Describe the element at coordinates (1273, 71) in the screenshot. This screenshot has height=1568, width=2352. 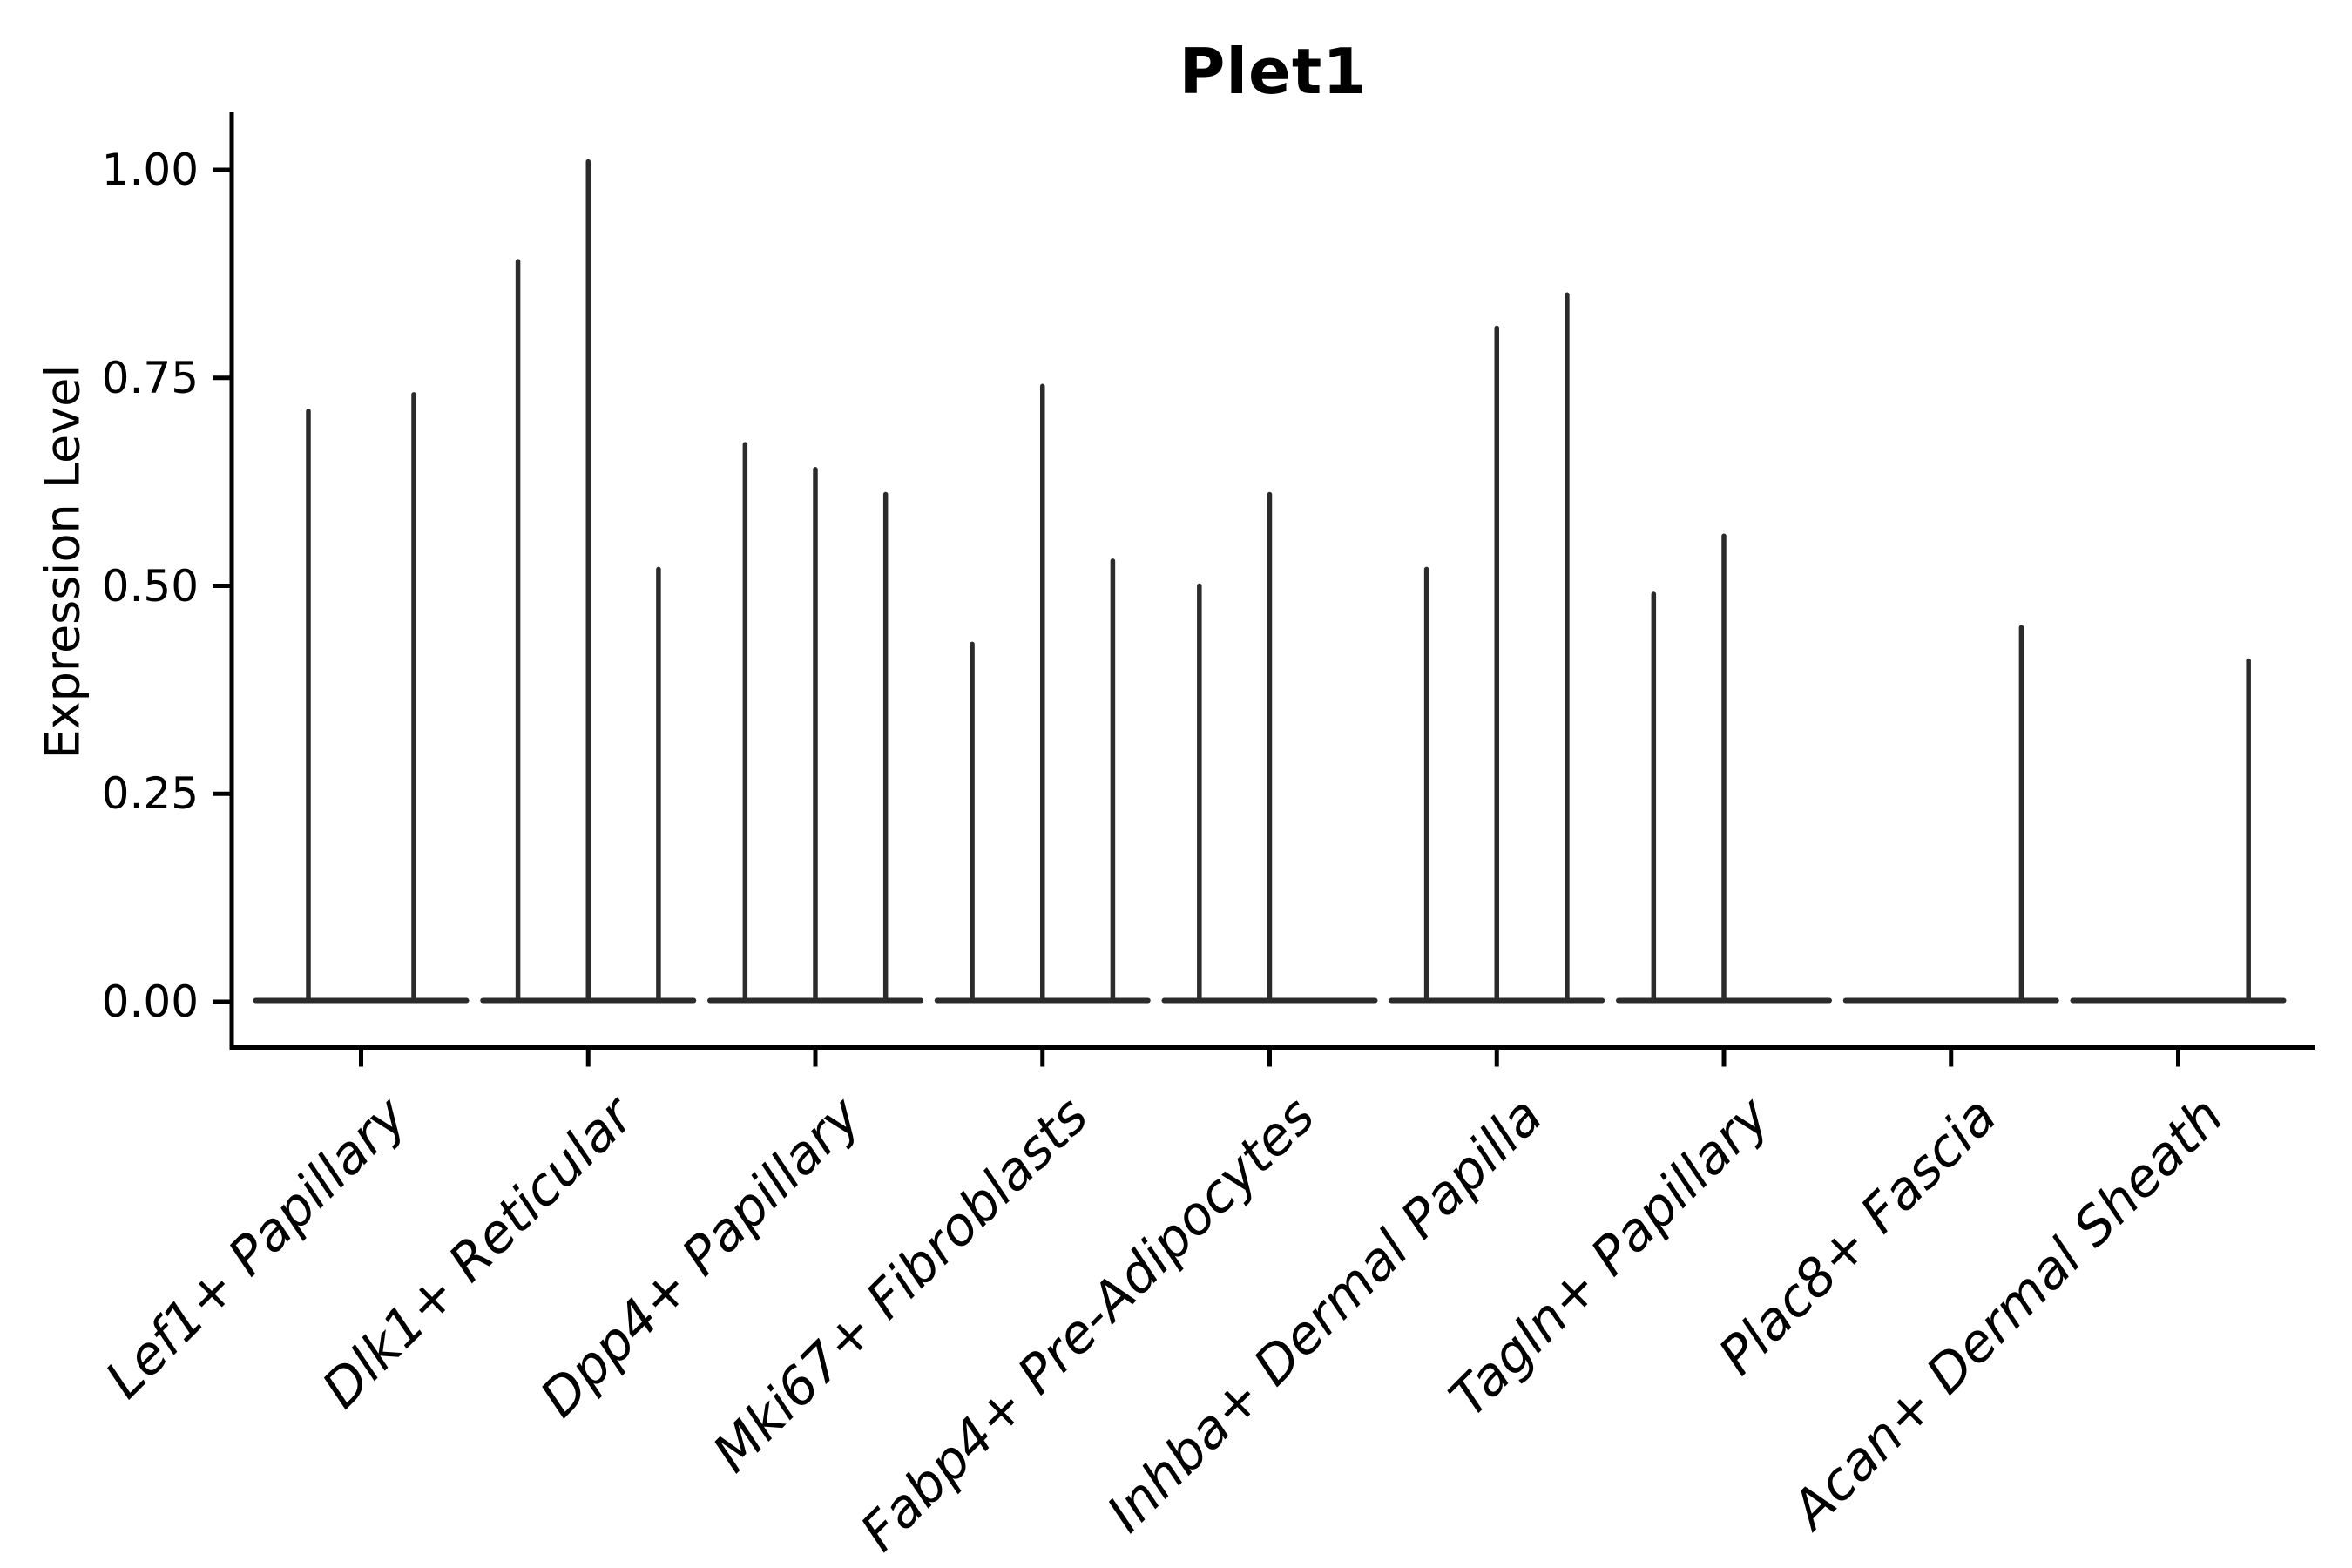
I see `plot-title: Plet1` at that location.